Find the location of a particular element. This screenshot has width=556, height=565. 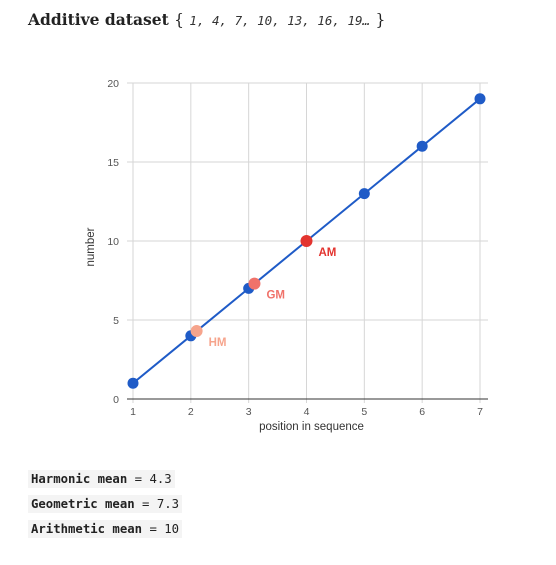

close-brace: } is located at coordinates (380, 20).